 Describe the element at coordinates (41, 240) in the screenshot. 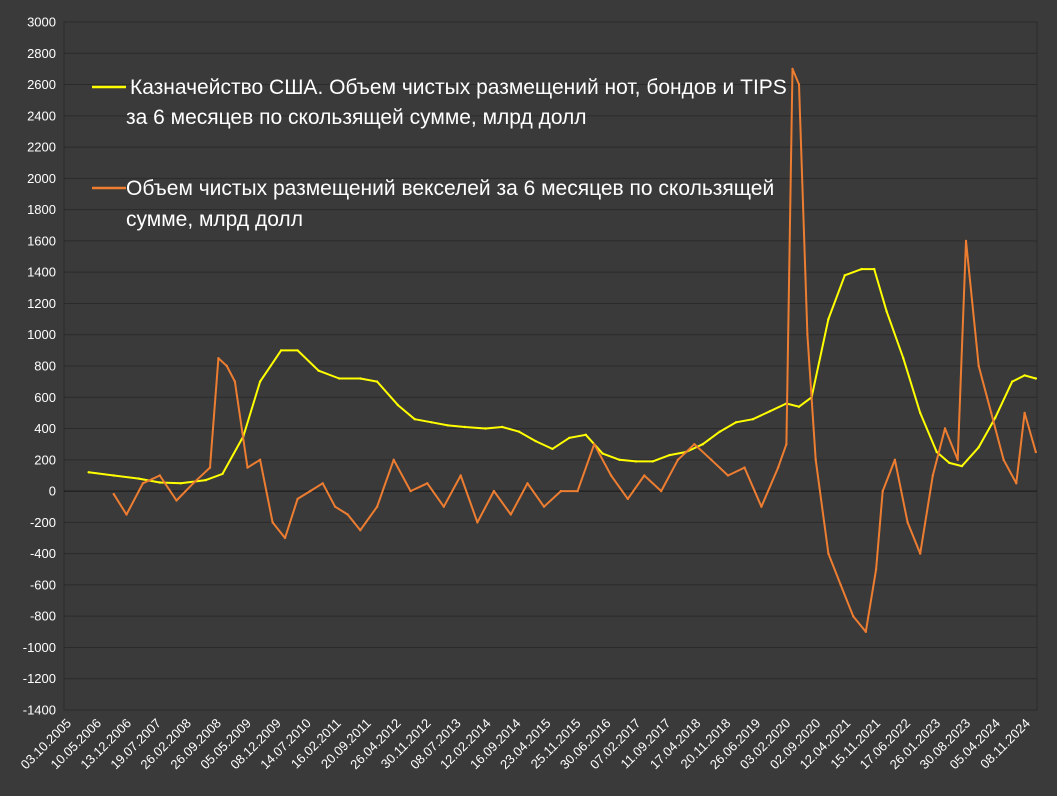

I see `y-tick-label: 1600` at that location.